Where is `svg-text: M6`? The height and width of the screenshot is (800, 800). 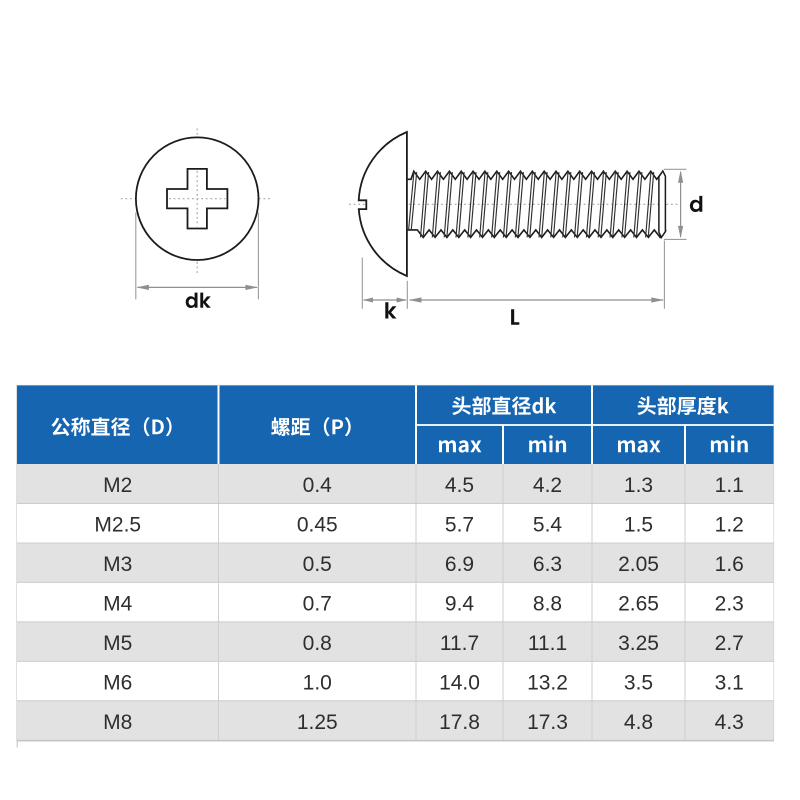 svg-text: M6 is located at coordinates (117, 683).